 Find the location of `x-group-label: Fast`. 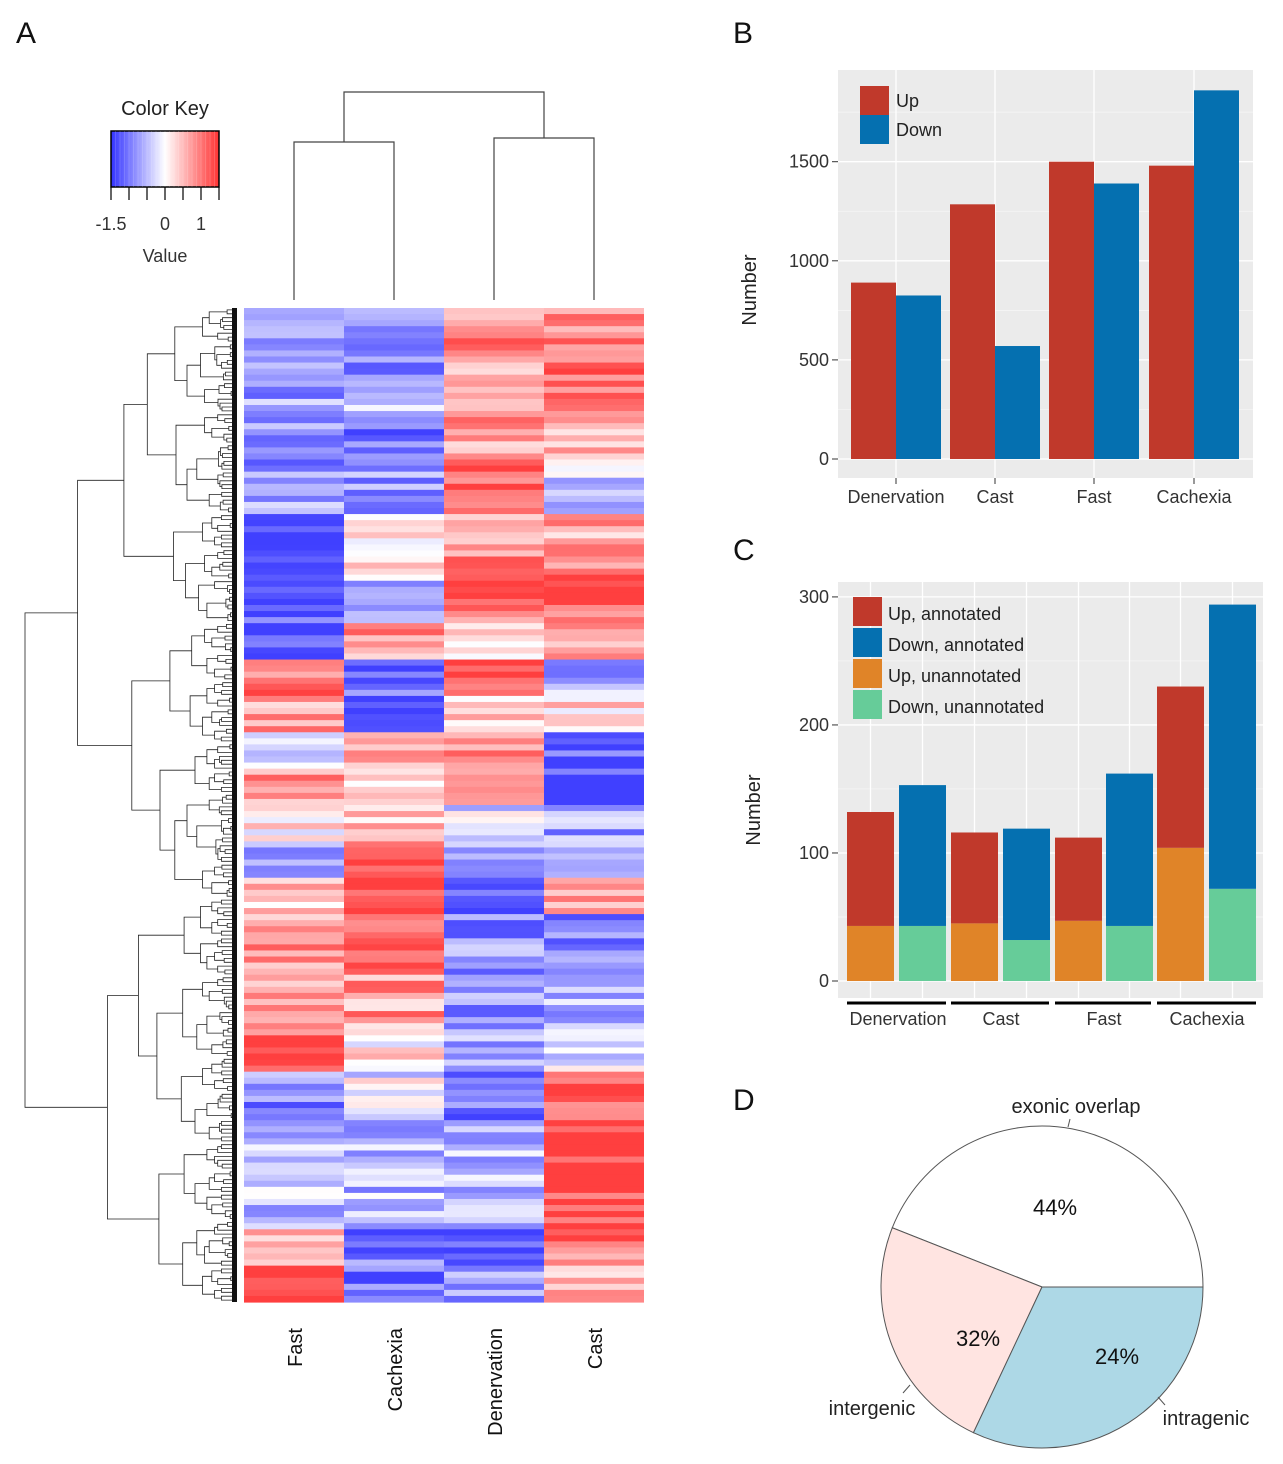

x-group-label: Fast is located at coordinates (1103, 1019).